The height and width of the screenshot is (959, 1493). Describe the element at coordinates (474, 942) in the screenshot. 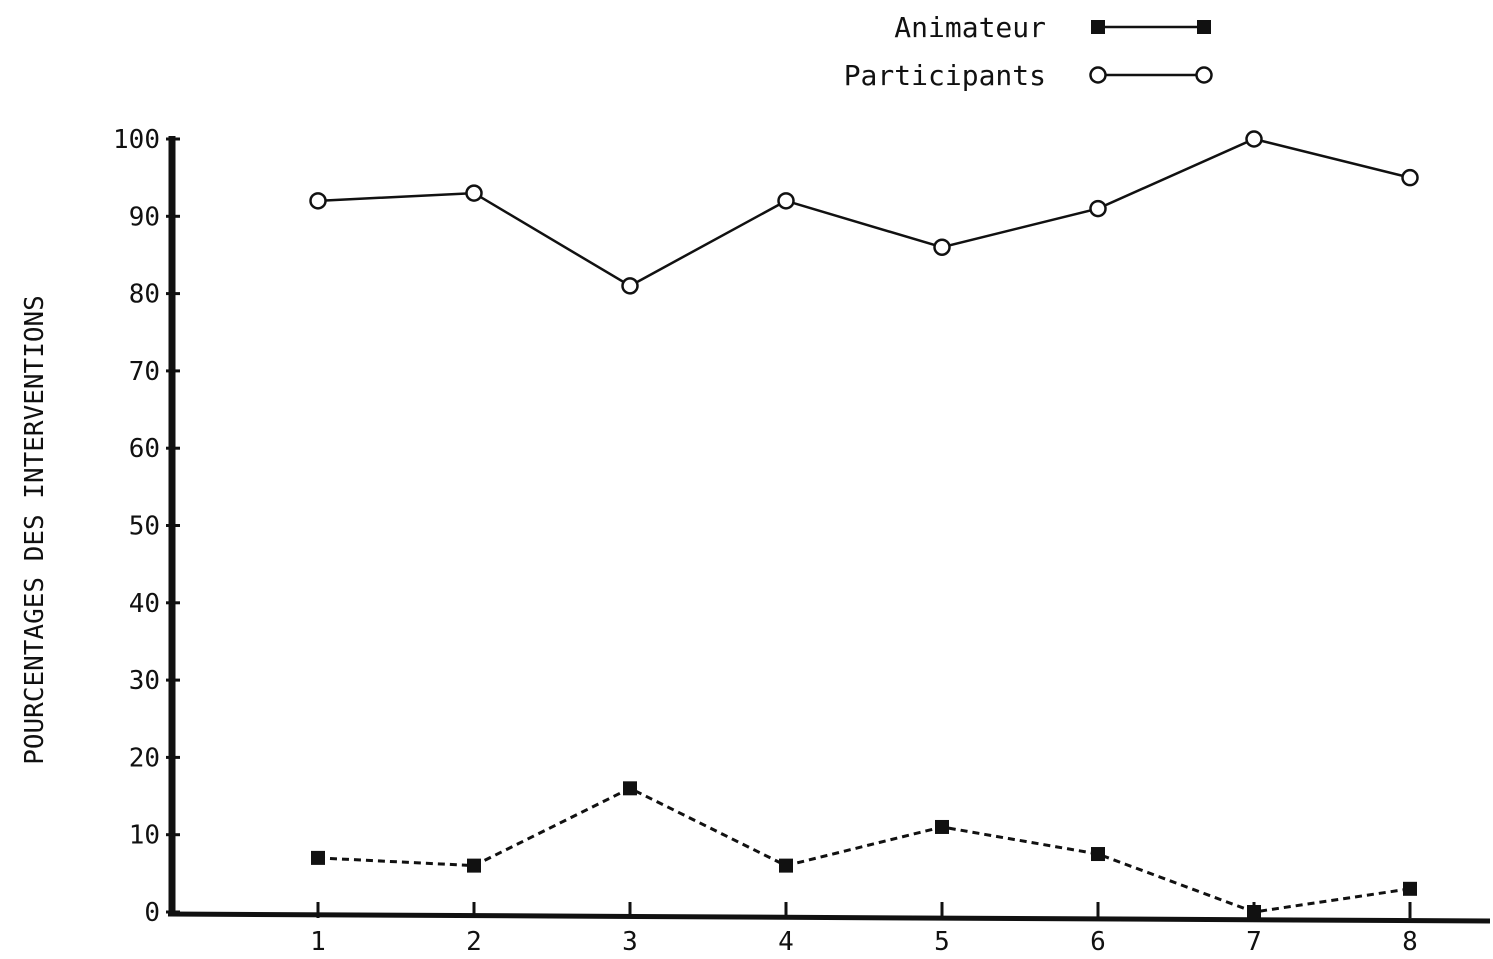

I see `x-tick-label: 2` at that location.